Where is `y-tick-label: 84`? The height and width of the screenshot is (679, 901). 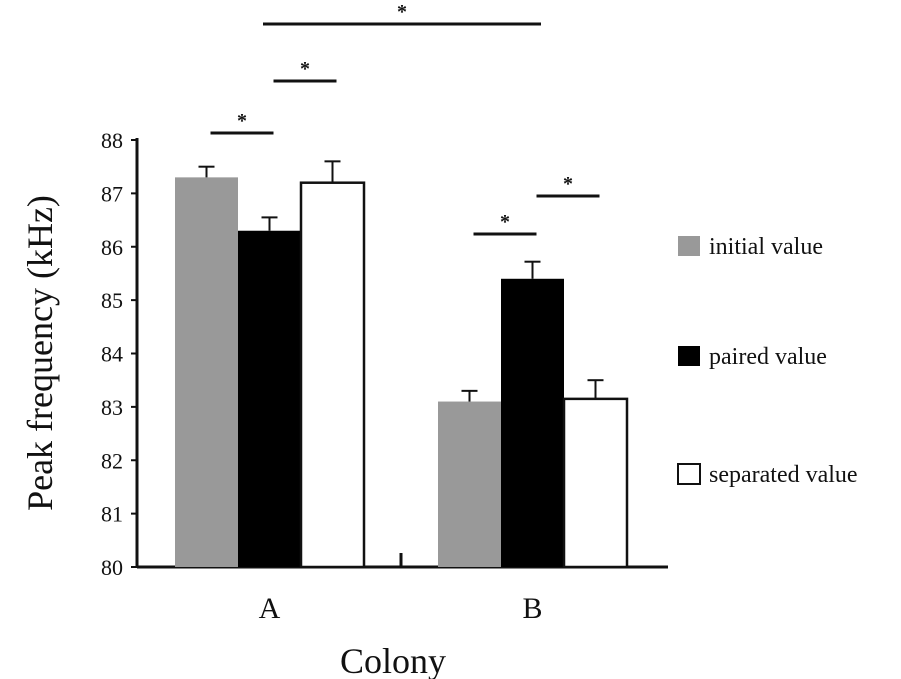
y-tick-label: 84 is located at coordinates (112, 354).